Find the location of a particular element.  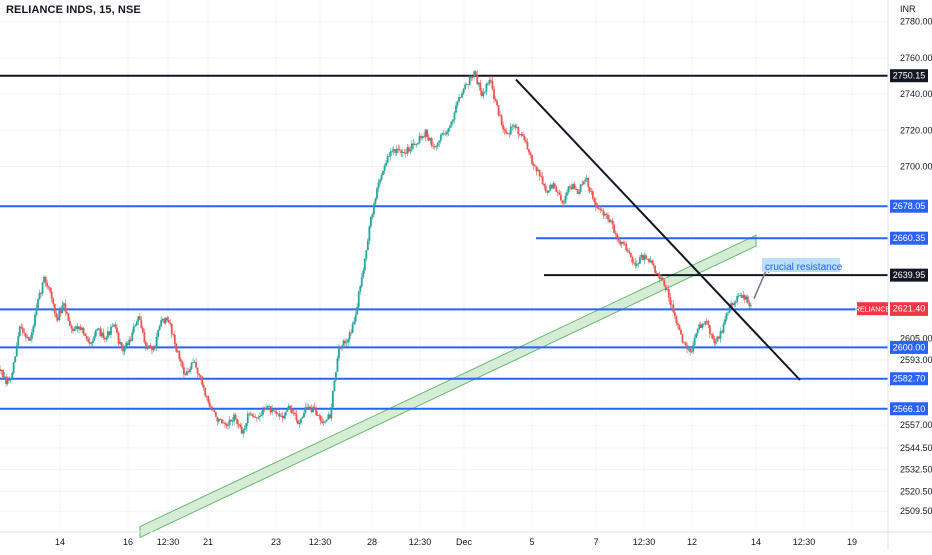

level-2678-tag: 2678.05 is located at coordinates (909, 206).